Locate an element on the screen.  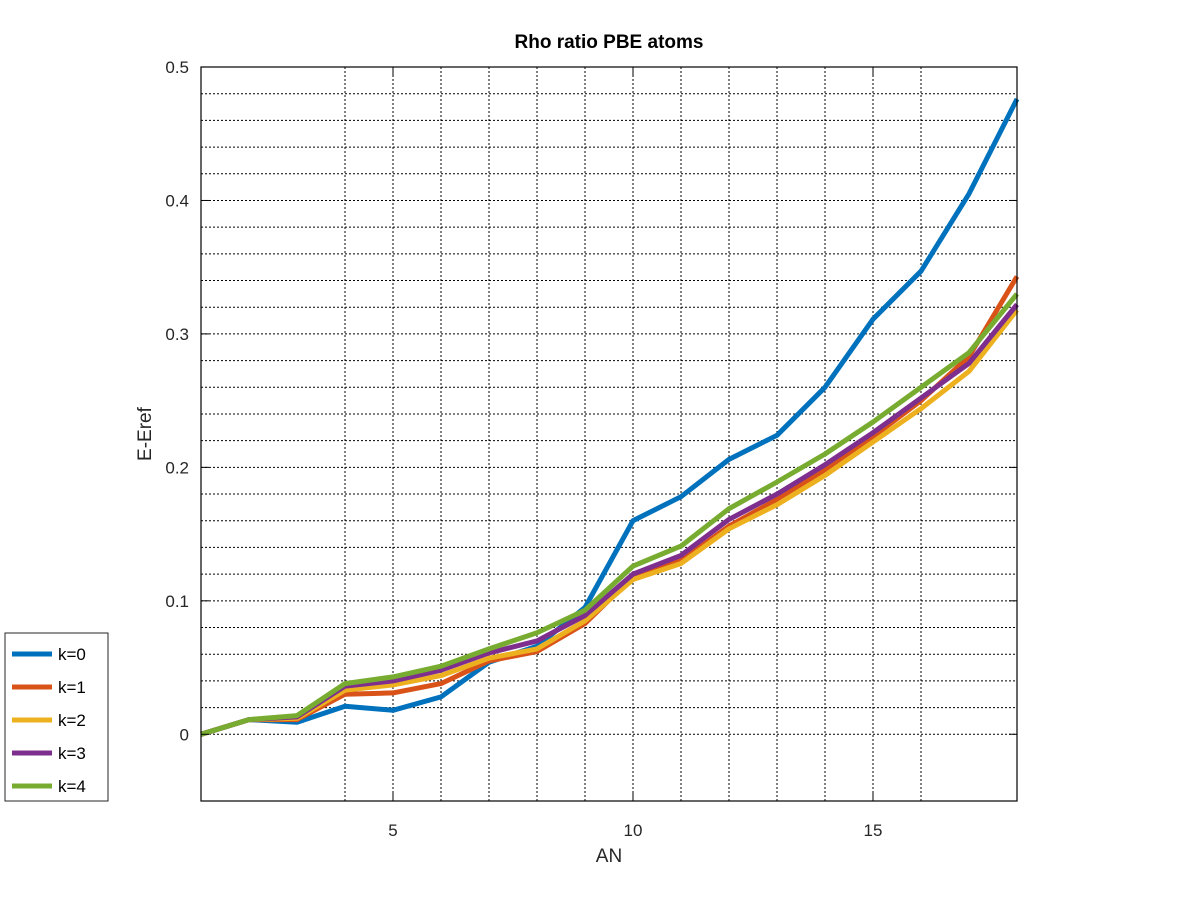
legend-label: k=3 is located at coordinates (72, 753).